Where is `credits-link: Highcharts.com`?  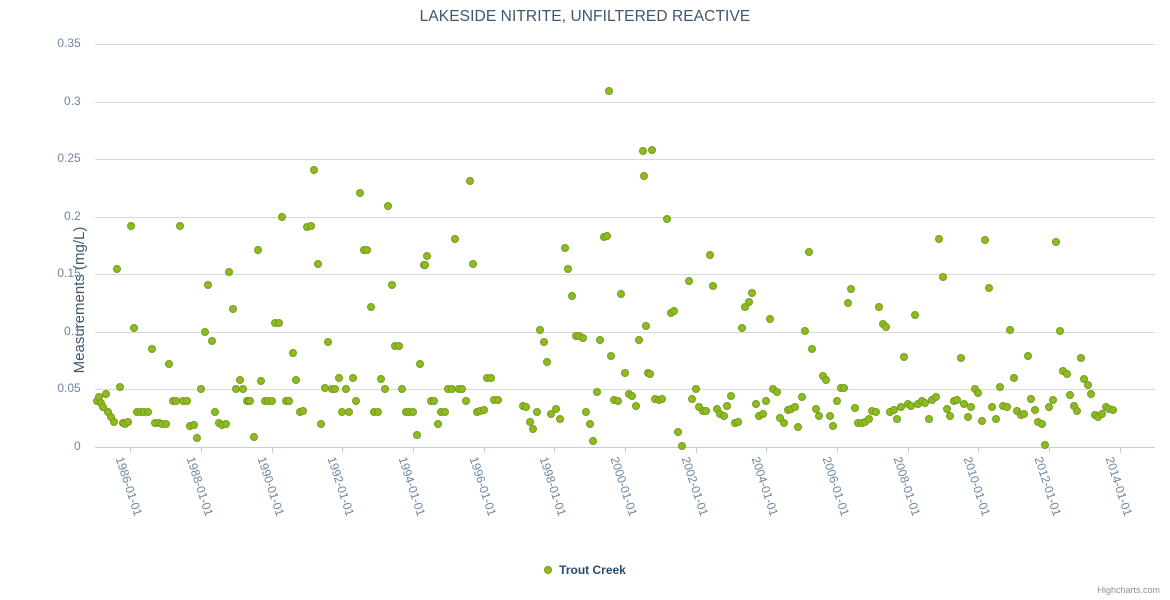
credits-link: Highcharts.com is located at coordinates (1128, 590).